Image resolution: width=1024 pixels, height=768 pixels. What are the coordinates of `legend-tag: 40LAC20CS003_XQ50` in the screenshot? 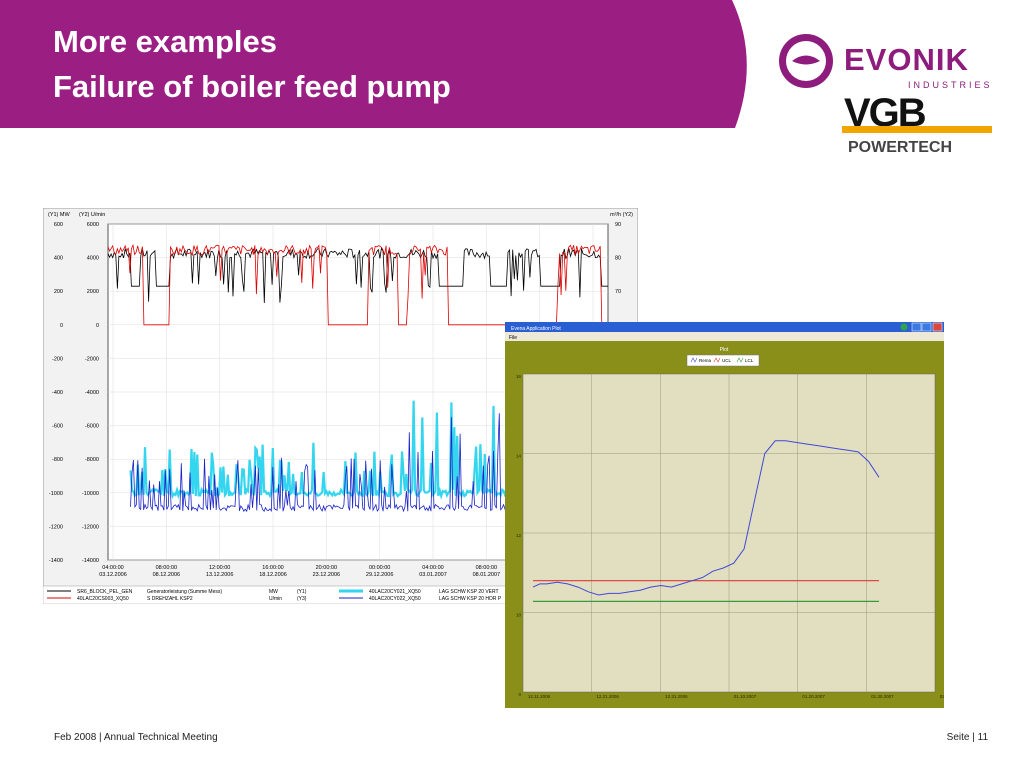 It's located at (103, 599).